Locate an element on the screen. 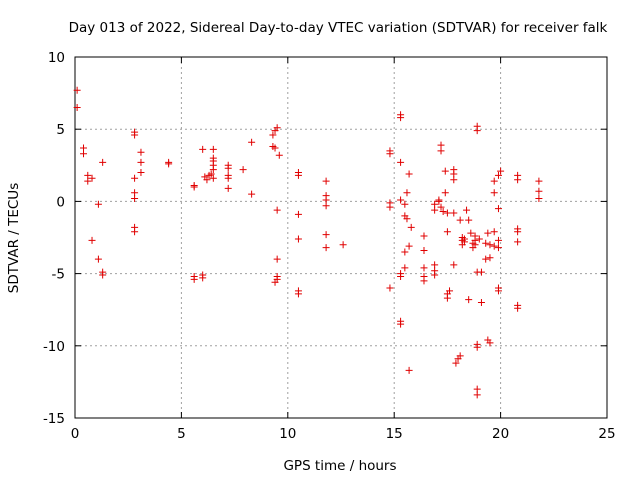  y-tick-label: 0 is located at coordinates (60, 202).